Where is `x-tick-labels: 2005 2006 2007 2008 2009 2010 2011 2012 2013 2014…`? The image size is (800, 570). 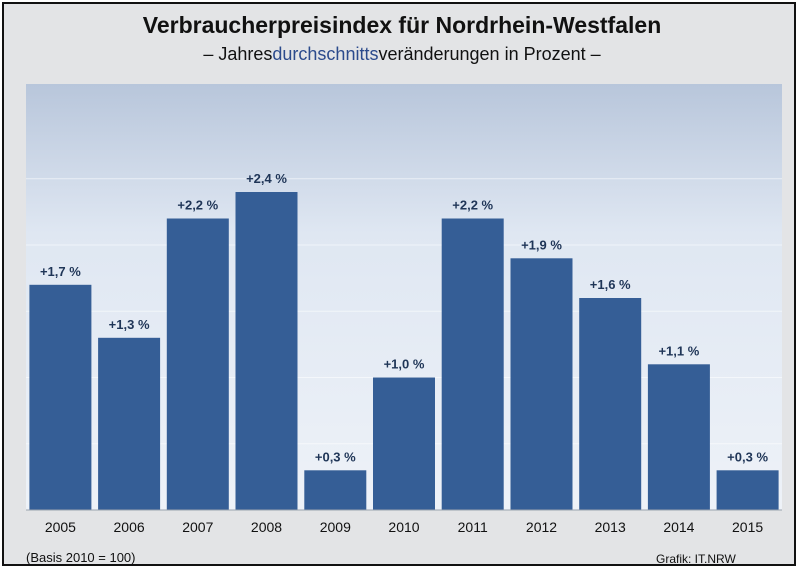
x-tick-labels: 2005 2006 2007 2008 2009 2010 2011 2012 2013 2014… is located at coordinates (404, 527).